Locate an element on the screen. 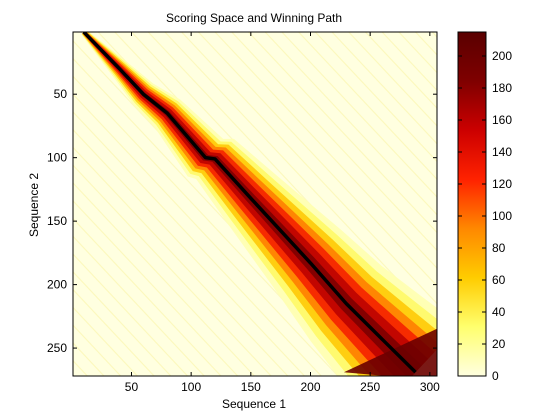  x-tick-label: 300 is located at coordinates (430, 387).